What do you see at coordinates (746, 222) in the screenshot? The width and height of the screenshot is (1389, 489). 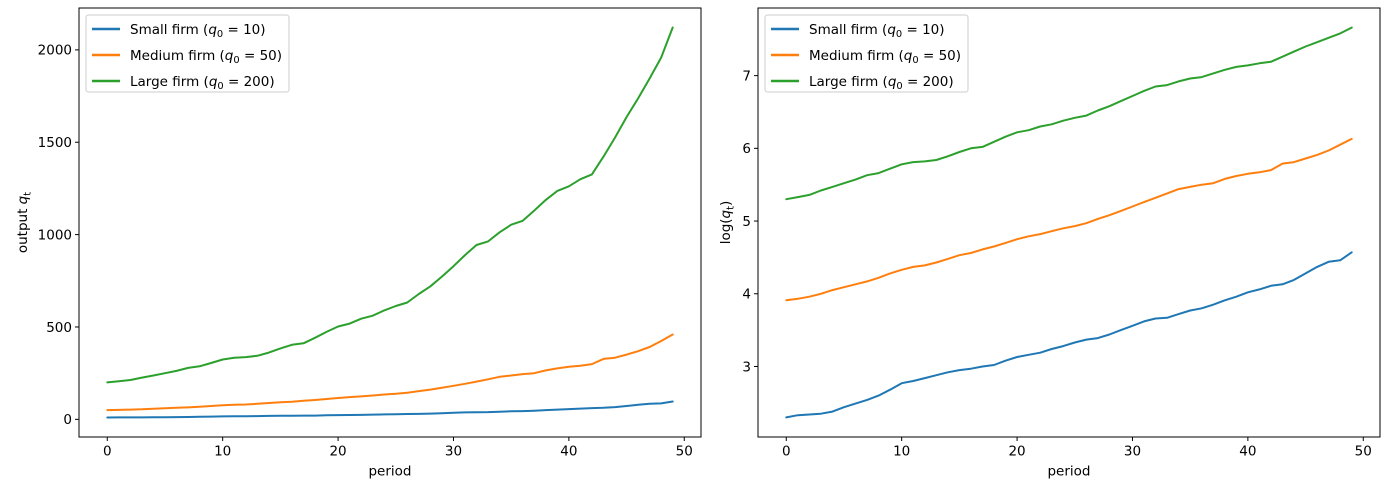 I see `y-tick-label: 5` at bounding box center [746, 222].